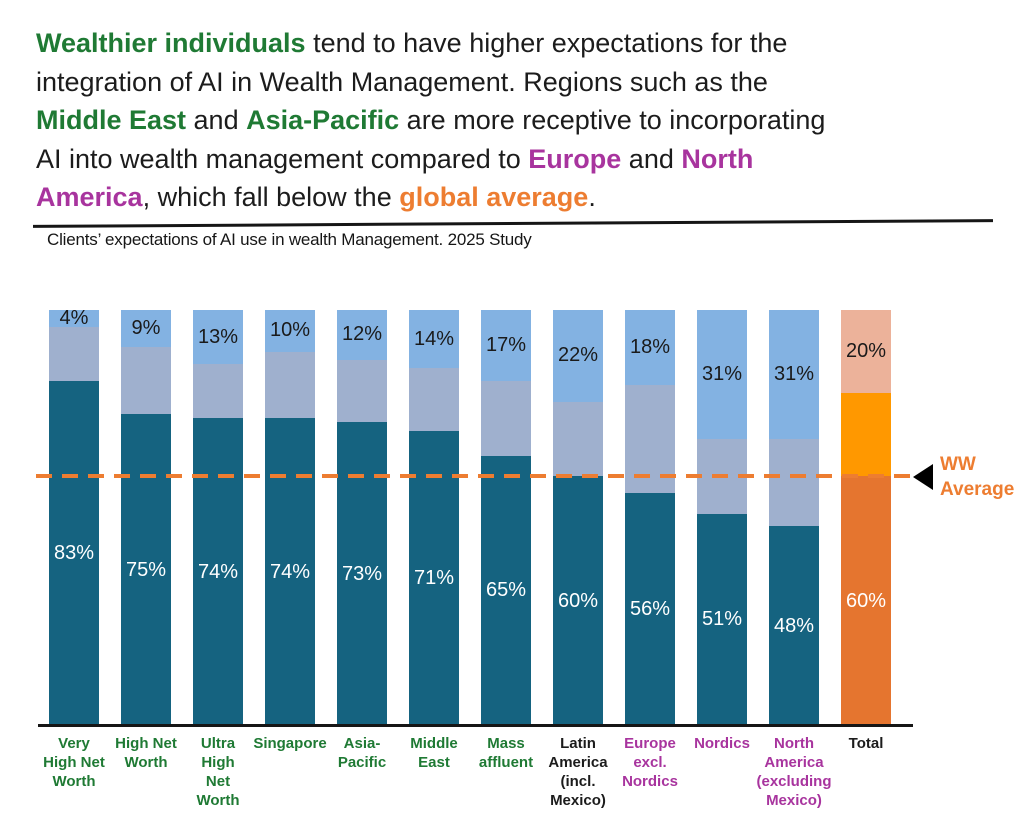  I want to click on bar-europe-excl-nordics: 18% 56%, so click(650, 518).